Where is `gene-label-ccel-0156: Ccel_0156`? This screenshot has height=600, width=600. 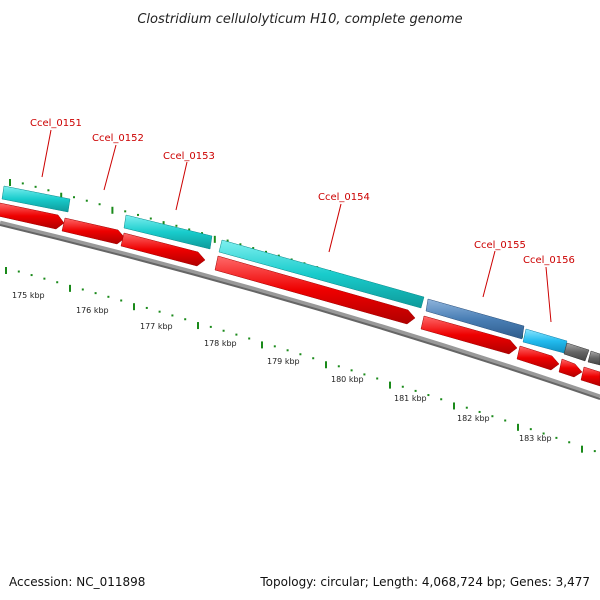
gene-label-ccel-0156: Ccel_0156 is located at coordinates (549, 260).